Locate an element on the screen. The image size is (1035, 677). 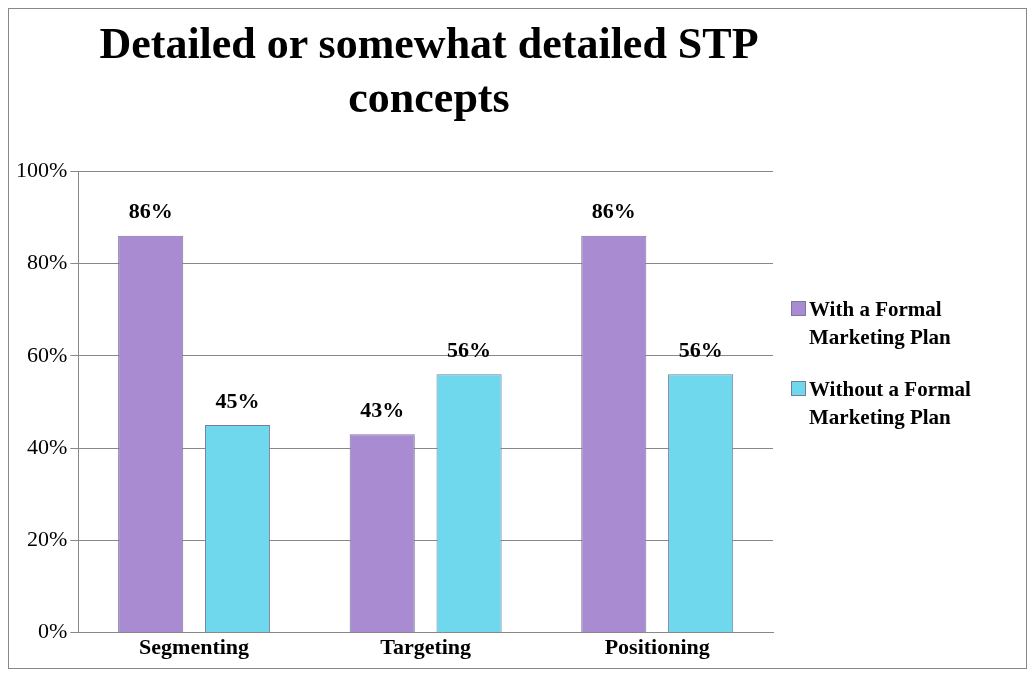
data-label: 45% is located at coordinates (237, 400).